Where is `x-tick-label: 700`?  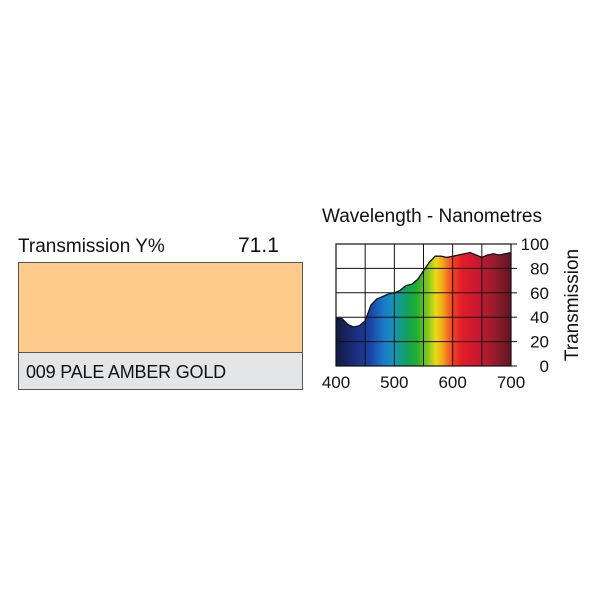 x-tick-label: 700 is located at coordinates (511, 382).